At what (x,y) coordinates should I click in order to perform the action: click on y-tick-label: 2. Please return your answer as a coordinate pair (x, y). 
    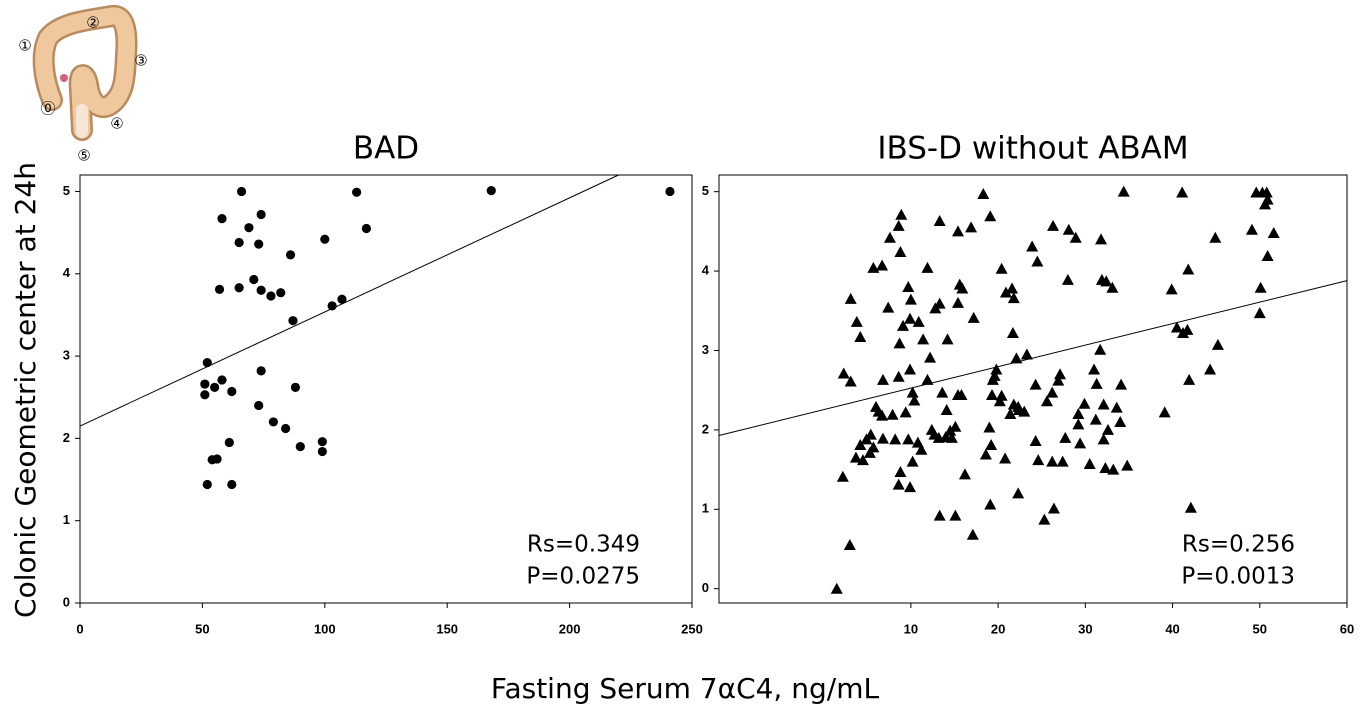
    Looking at the image, I should click on (705, 428).